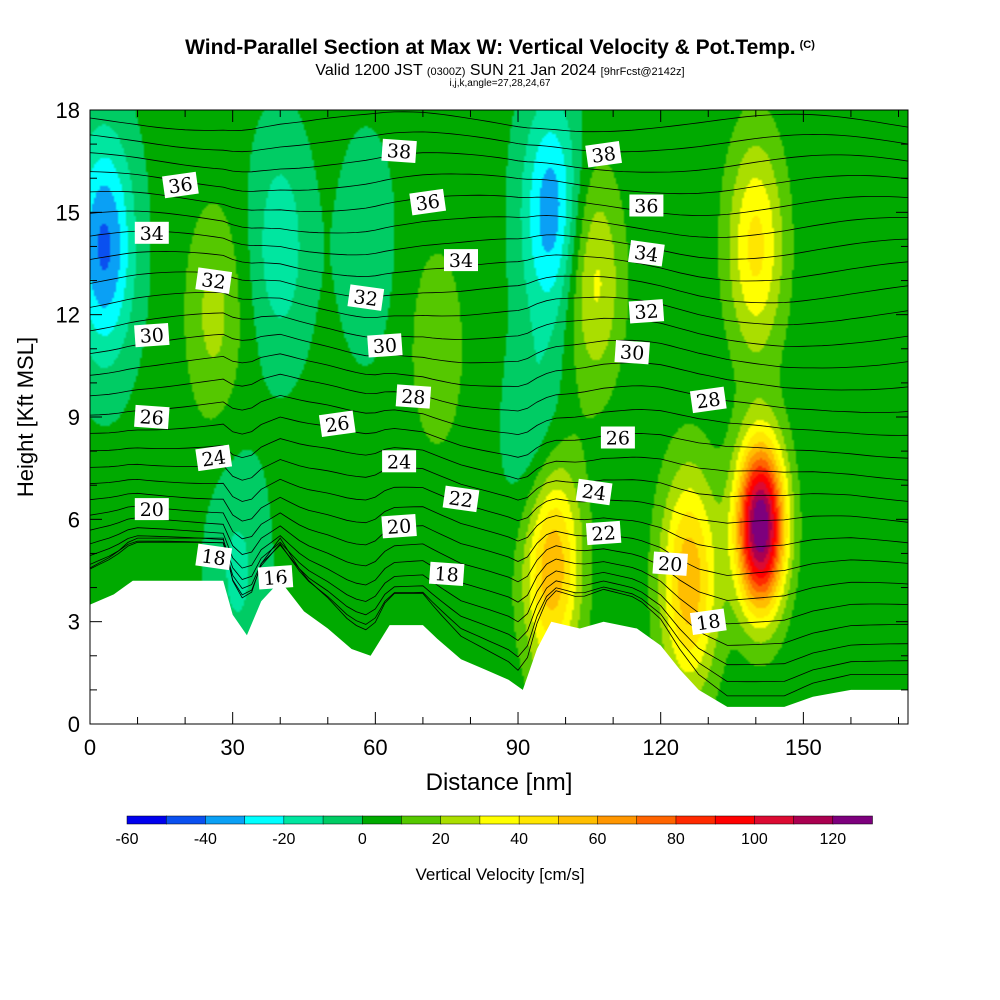  What do you see at coordinates (446, 72) in the screenshot?
I see `valid-utc: (0300Z)` at bounding box center [446, 72].